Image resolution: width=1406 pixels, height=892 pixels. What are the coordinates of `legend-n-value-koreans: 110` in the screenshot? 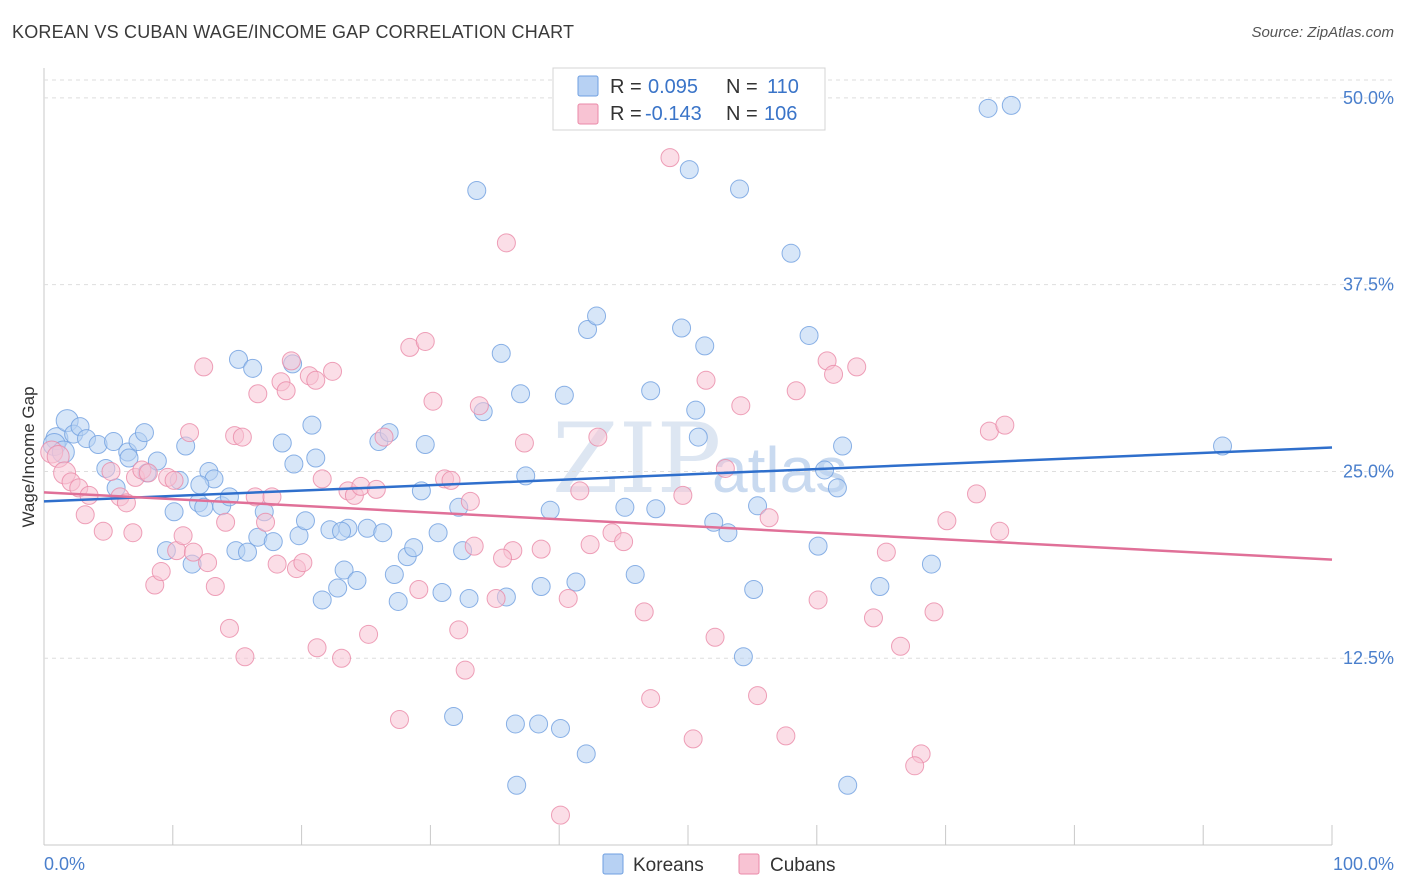 It's located at (783, 87).